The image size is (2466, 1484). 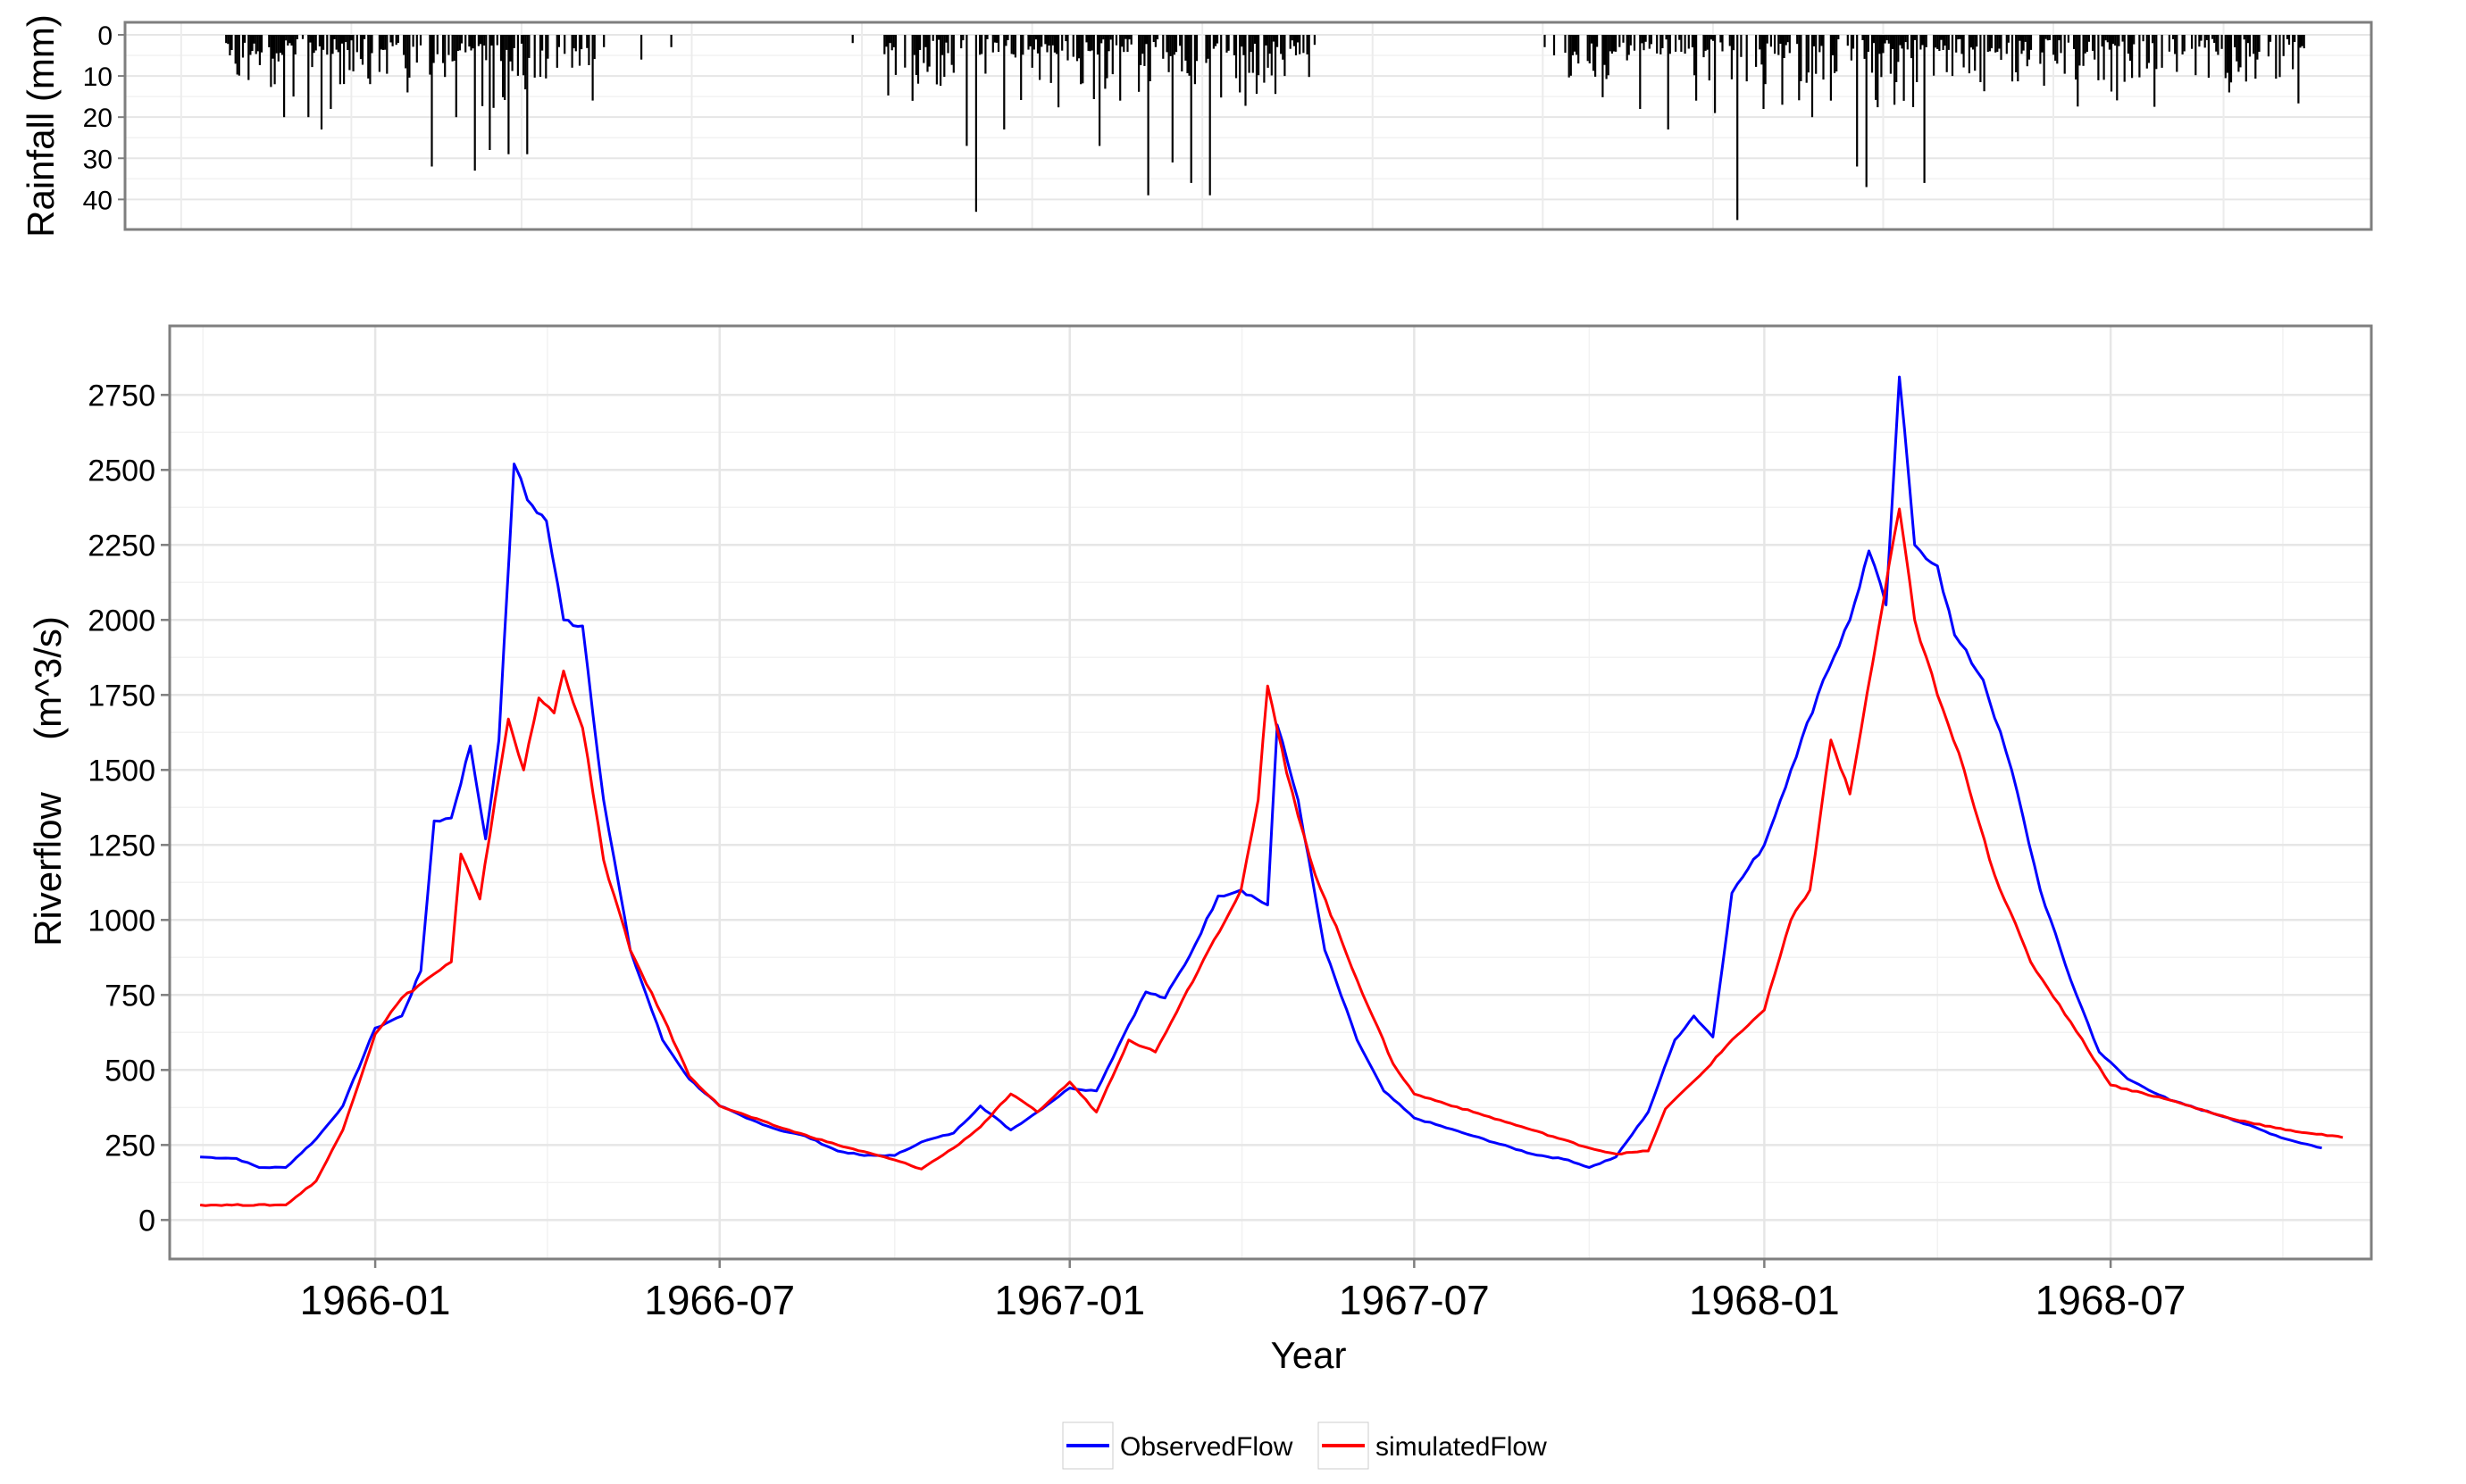 What do you see at coordinates (146, 1221) in the screenshot?
I see `y-tick-label: 0` at bounding box center [146, 1221].